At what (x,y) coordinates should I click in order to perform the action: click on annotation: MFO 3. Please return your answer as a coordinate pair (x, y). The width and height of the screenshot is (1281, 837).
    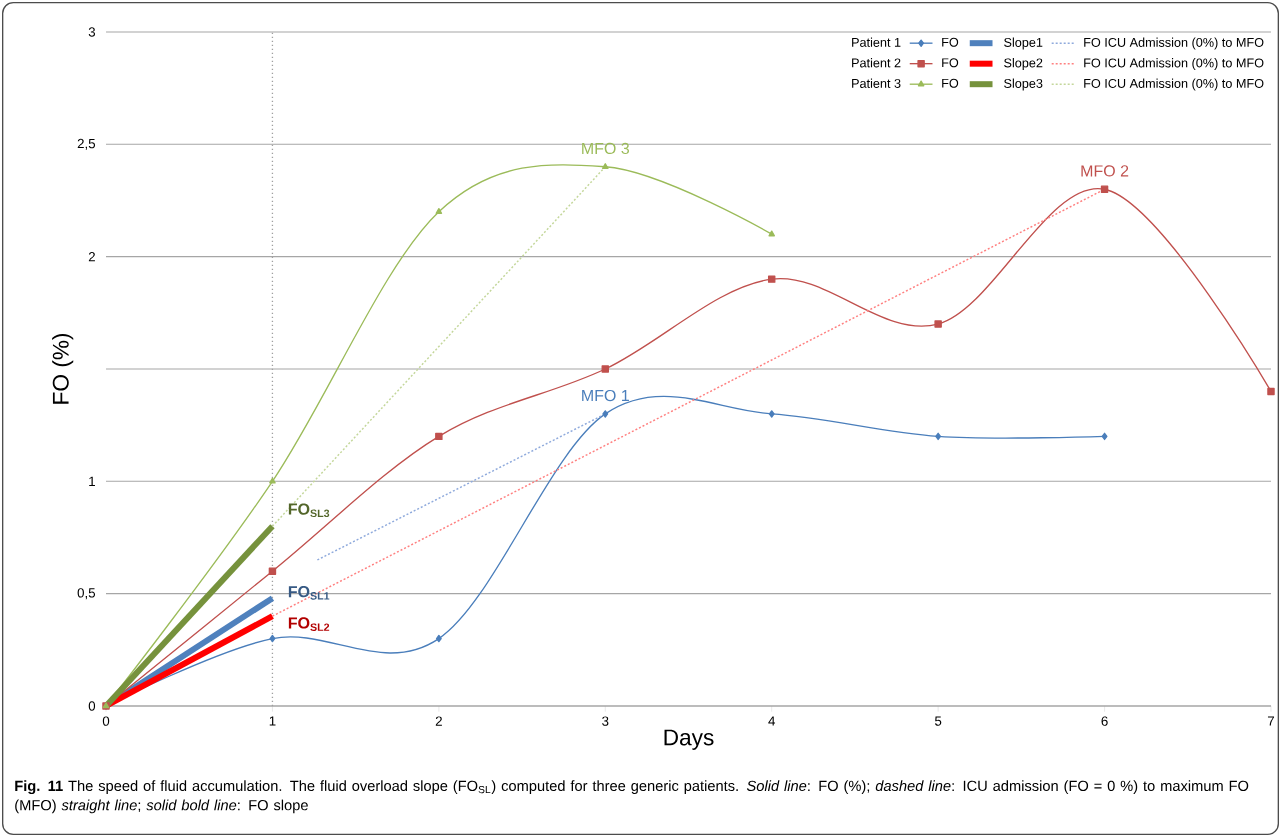
    Looking at the image, I should click on (606, 148).